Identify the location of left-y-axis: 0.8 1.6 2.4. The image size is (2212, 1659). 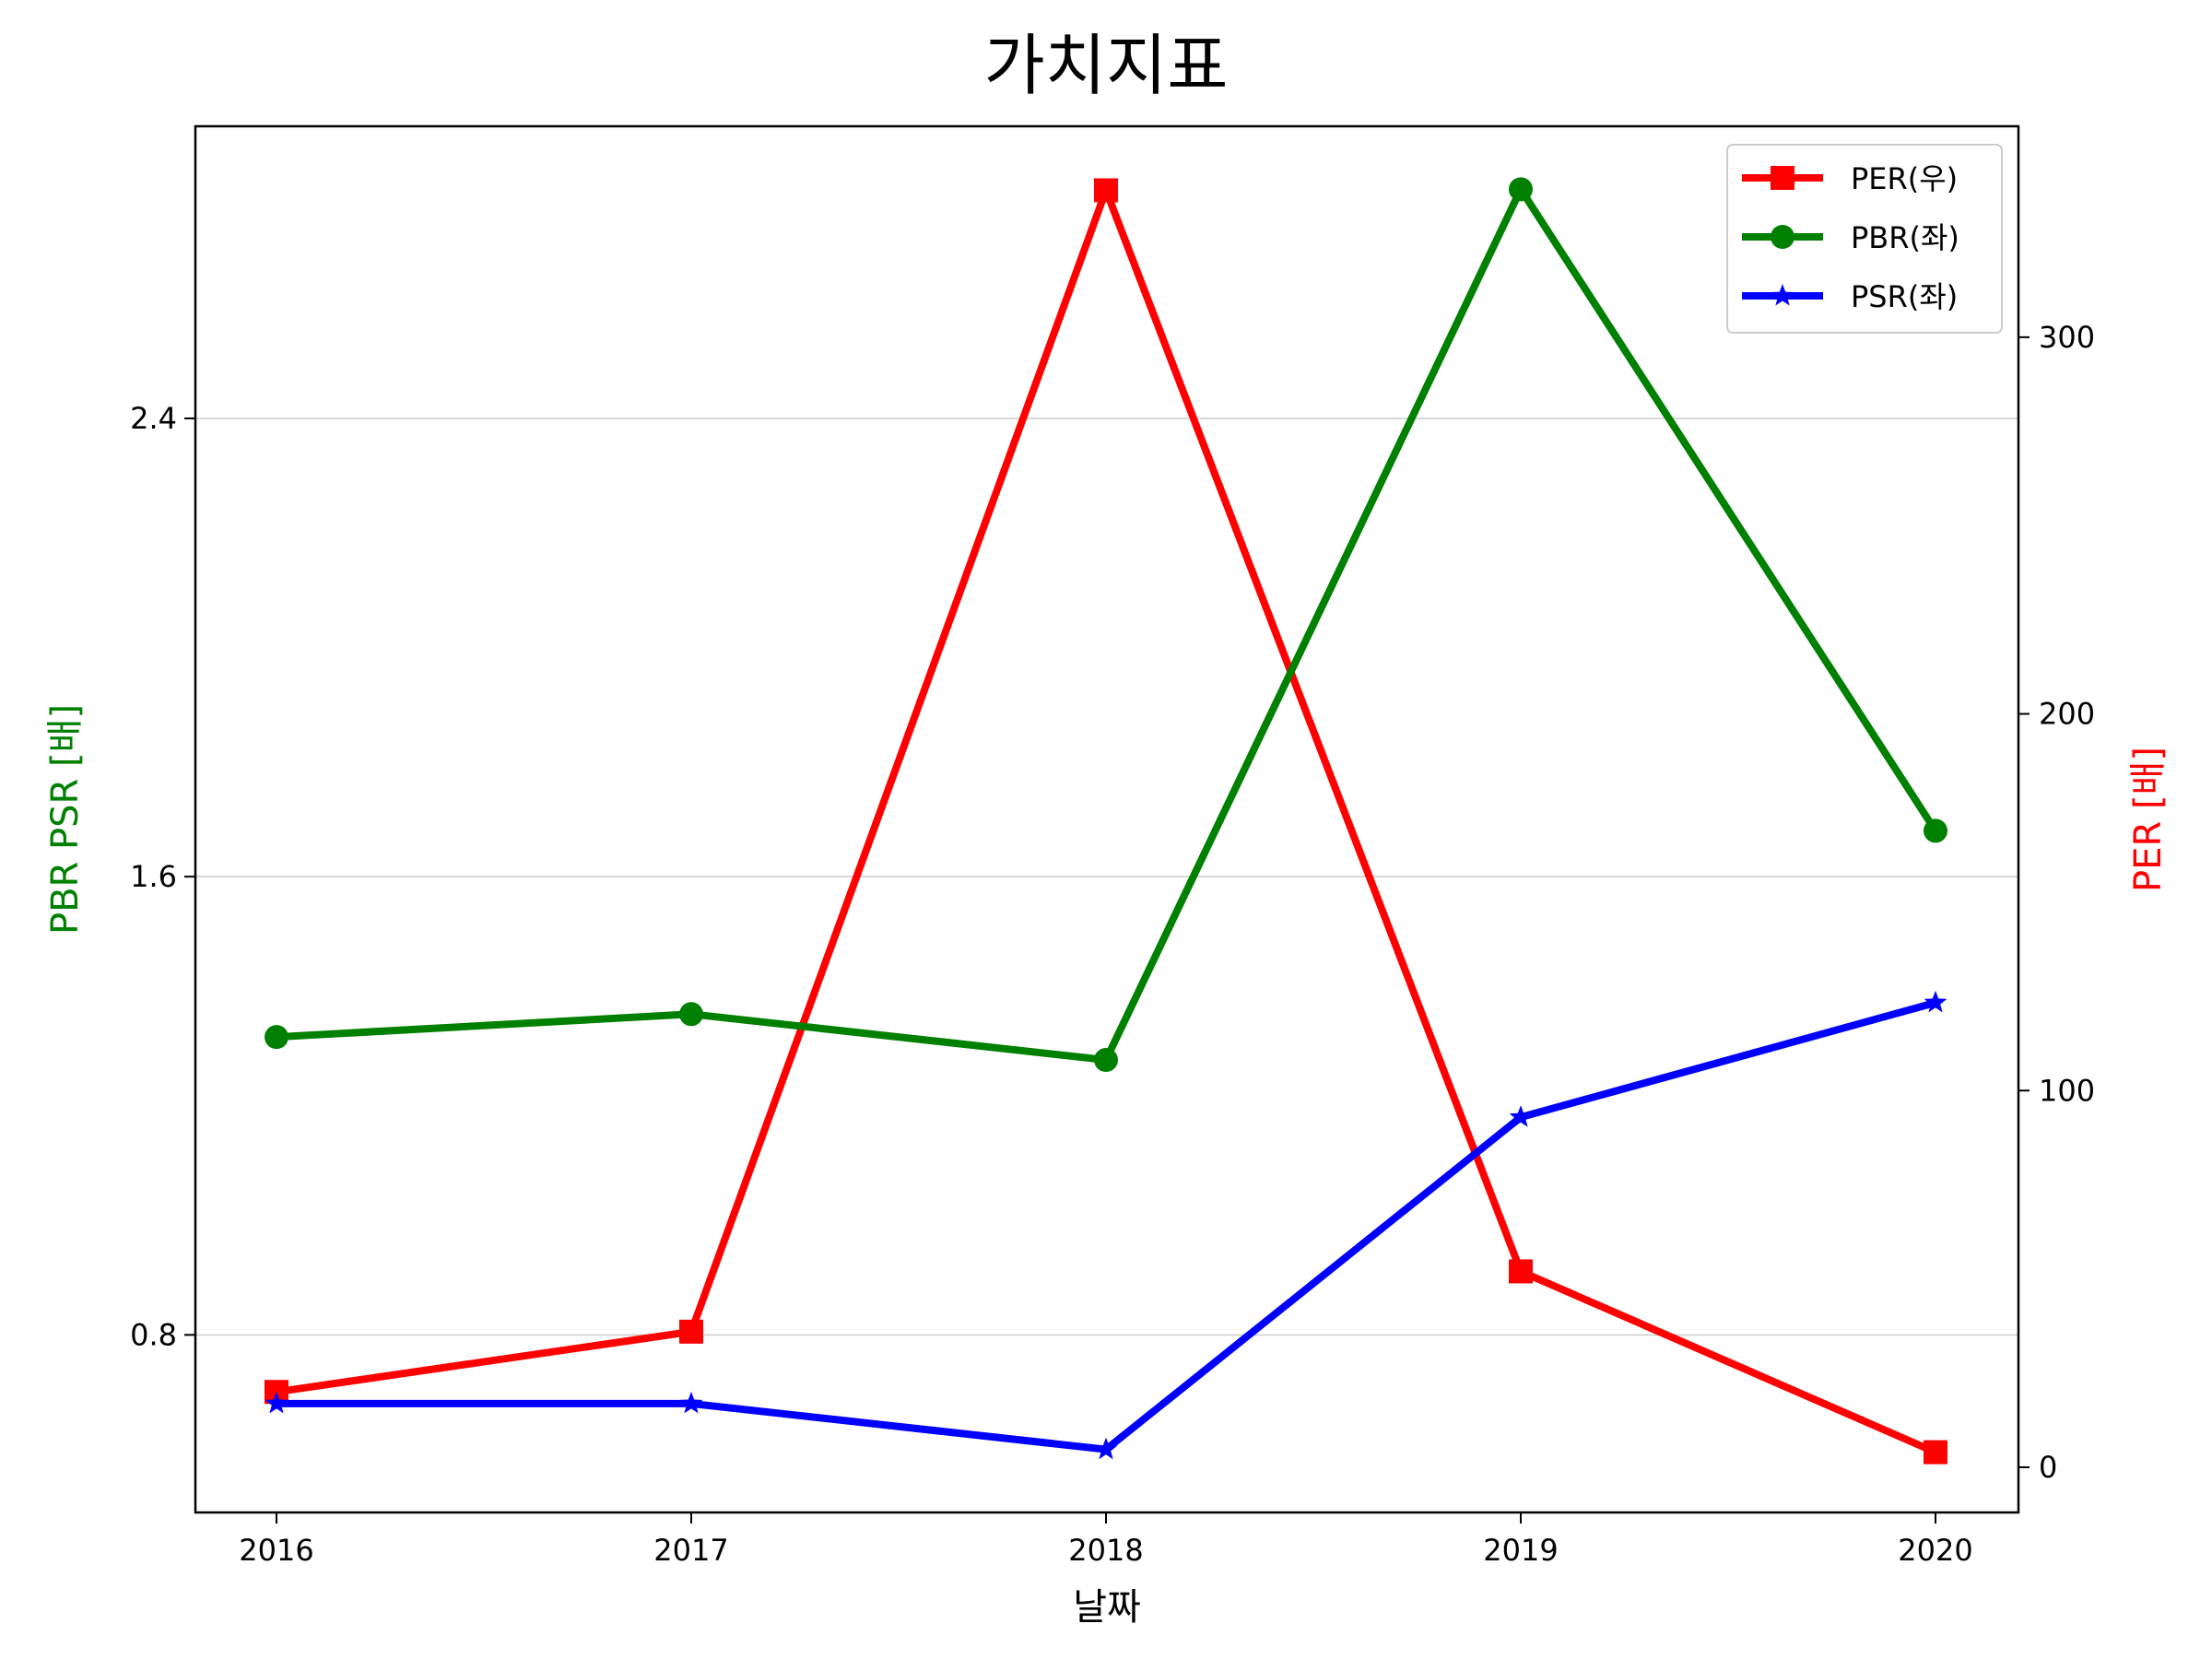
(162, 876).